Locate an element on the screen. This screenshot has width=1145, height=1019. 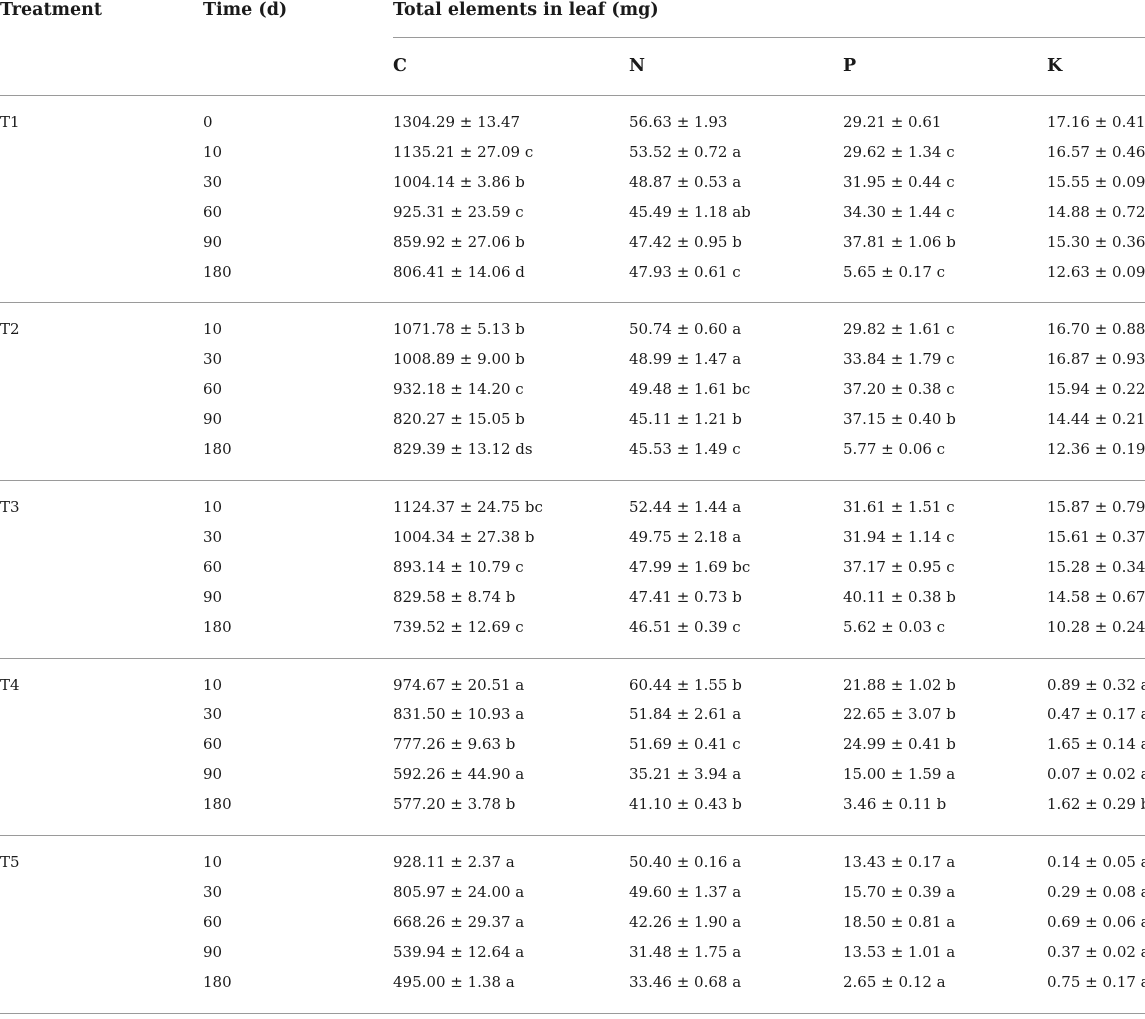
treatment-cell: T4 is located at coordinates (10, 684).